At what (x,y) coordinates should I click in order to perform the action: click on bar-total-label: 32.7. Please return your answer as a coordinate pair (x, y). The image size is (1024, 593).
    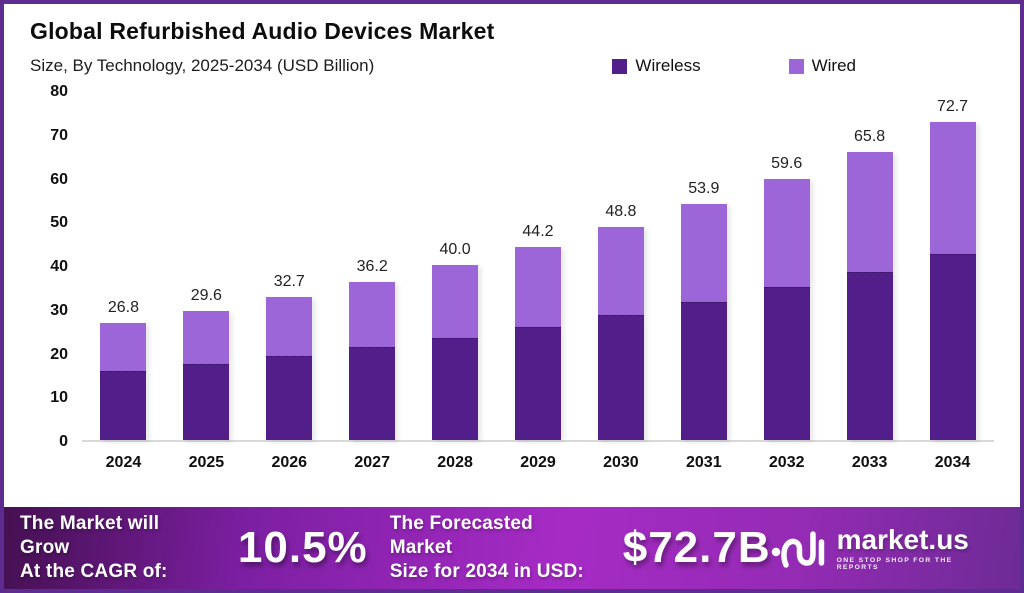
    Looking at the image, I should click on (289, 281).